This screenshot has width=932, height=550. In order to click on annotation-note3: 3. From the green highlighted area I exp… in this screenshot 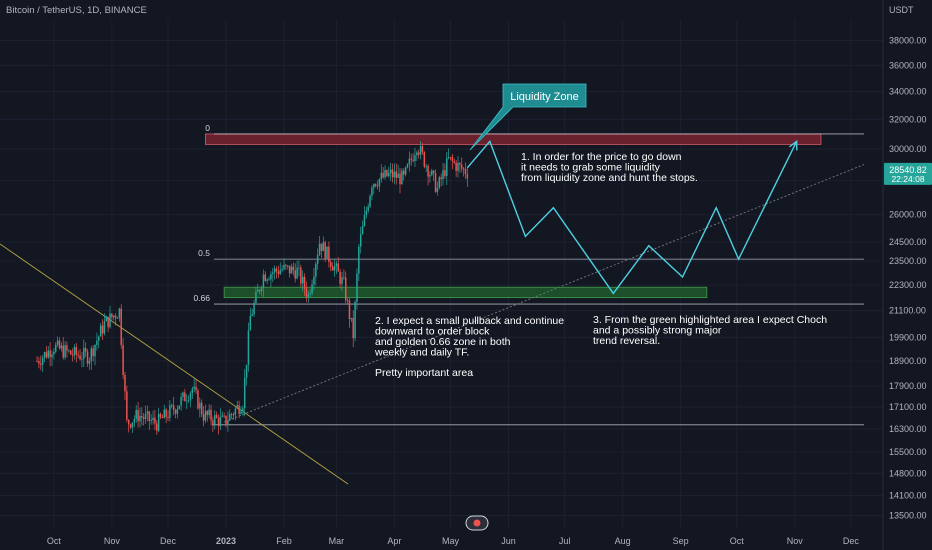, I will do `click(710, 330)`.